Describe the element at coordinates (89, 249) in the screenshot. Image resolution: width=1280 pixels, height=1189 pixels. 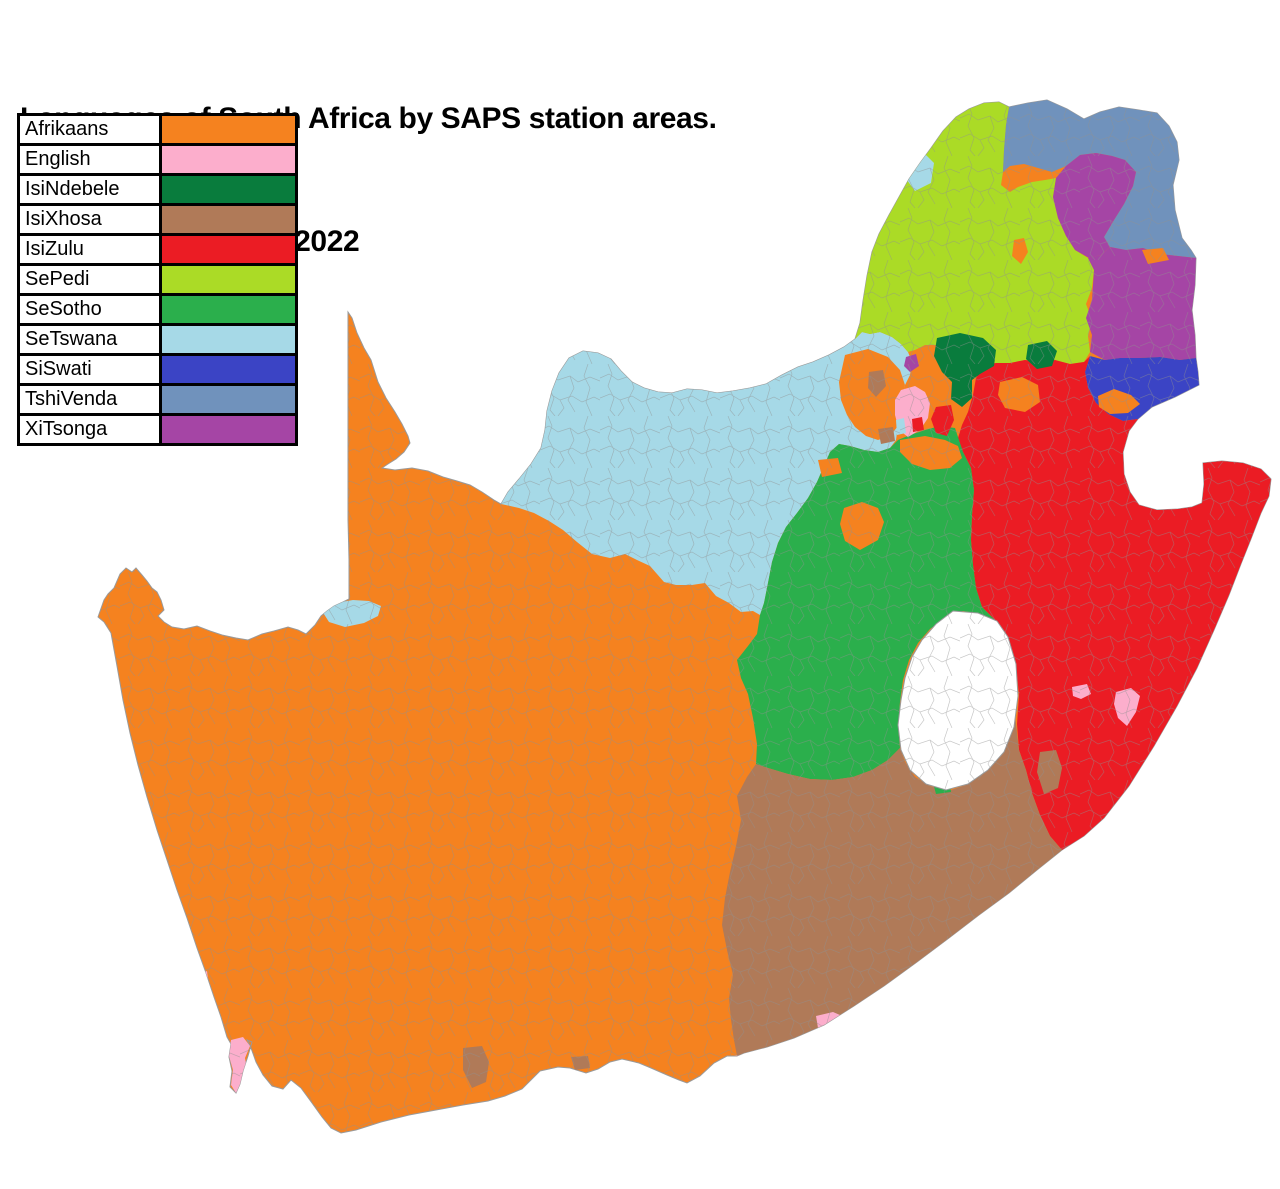
I see `legend-language-label: IsiZulu` at that location.